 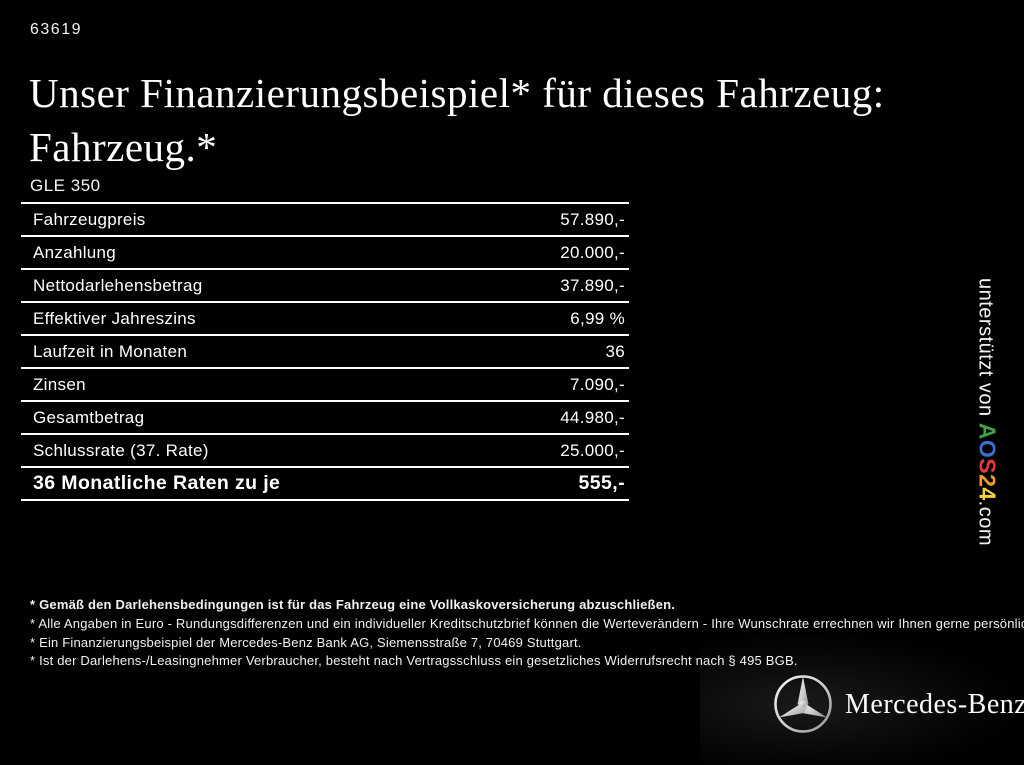 What do you see at coordinates (592, 450) in the screenshot?
I see `row-value: 25.000,-` at bounding box center [592, 450].